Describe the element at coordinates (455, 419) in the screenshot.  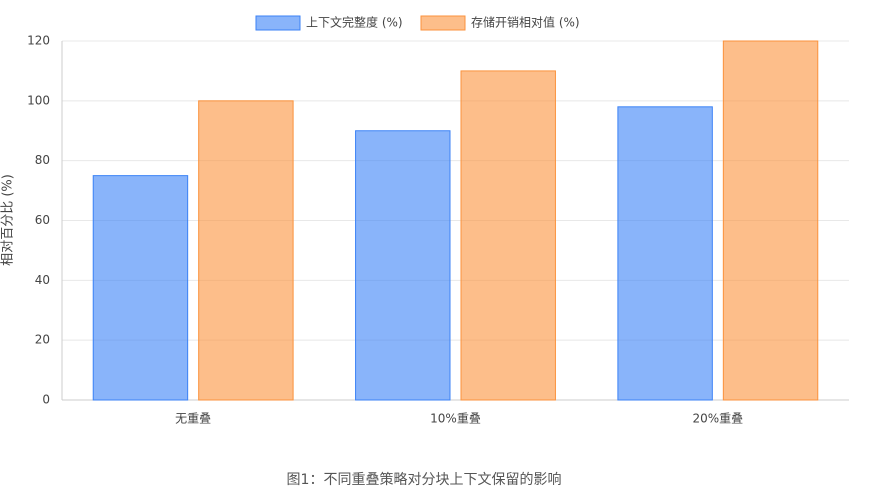
I see `x-tick-label: 10%重叠` at that location.